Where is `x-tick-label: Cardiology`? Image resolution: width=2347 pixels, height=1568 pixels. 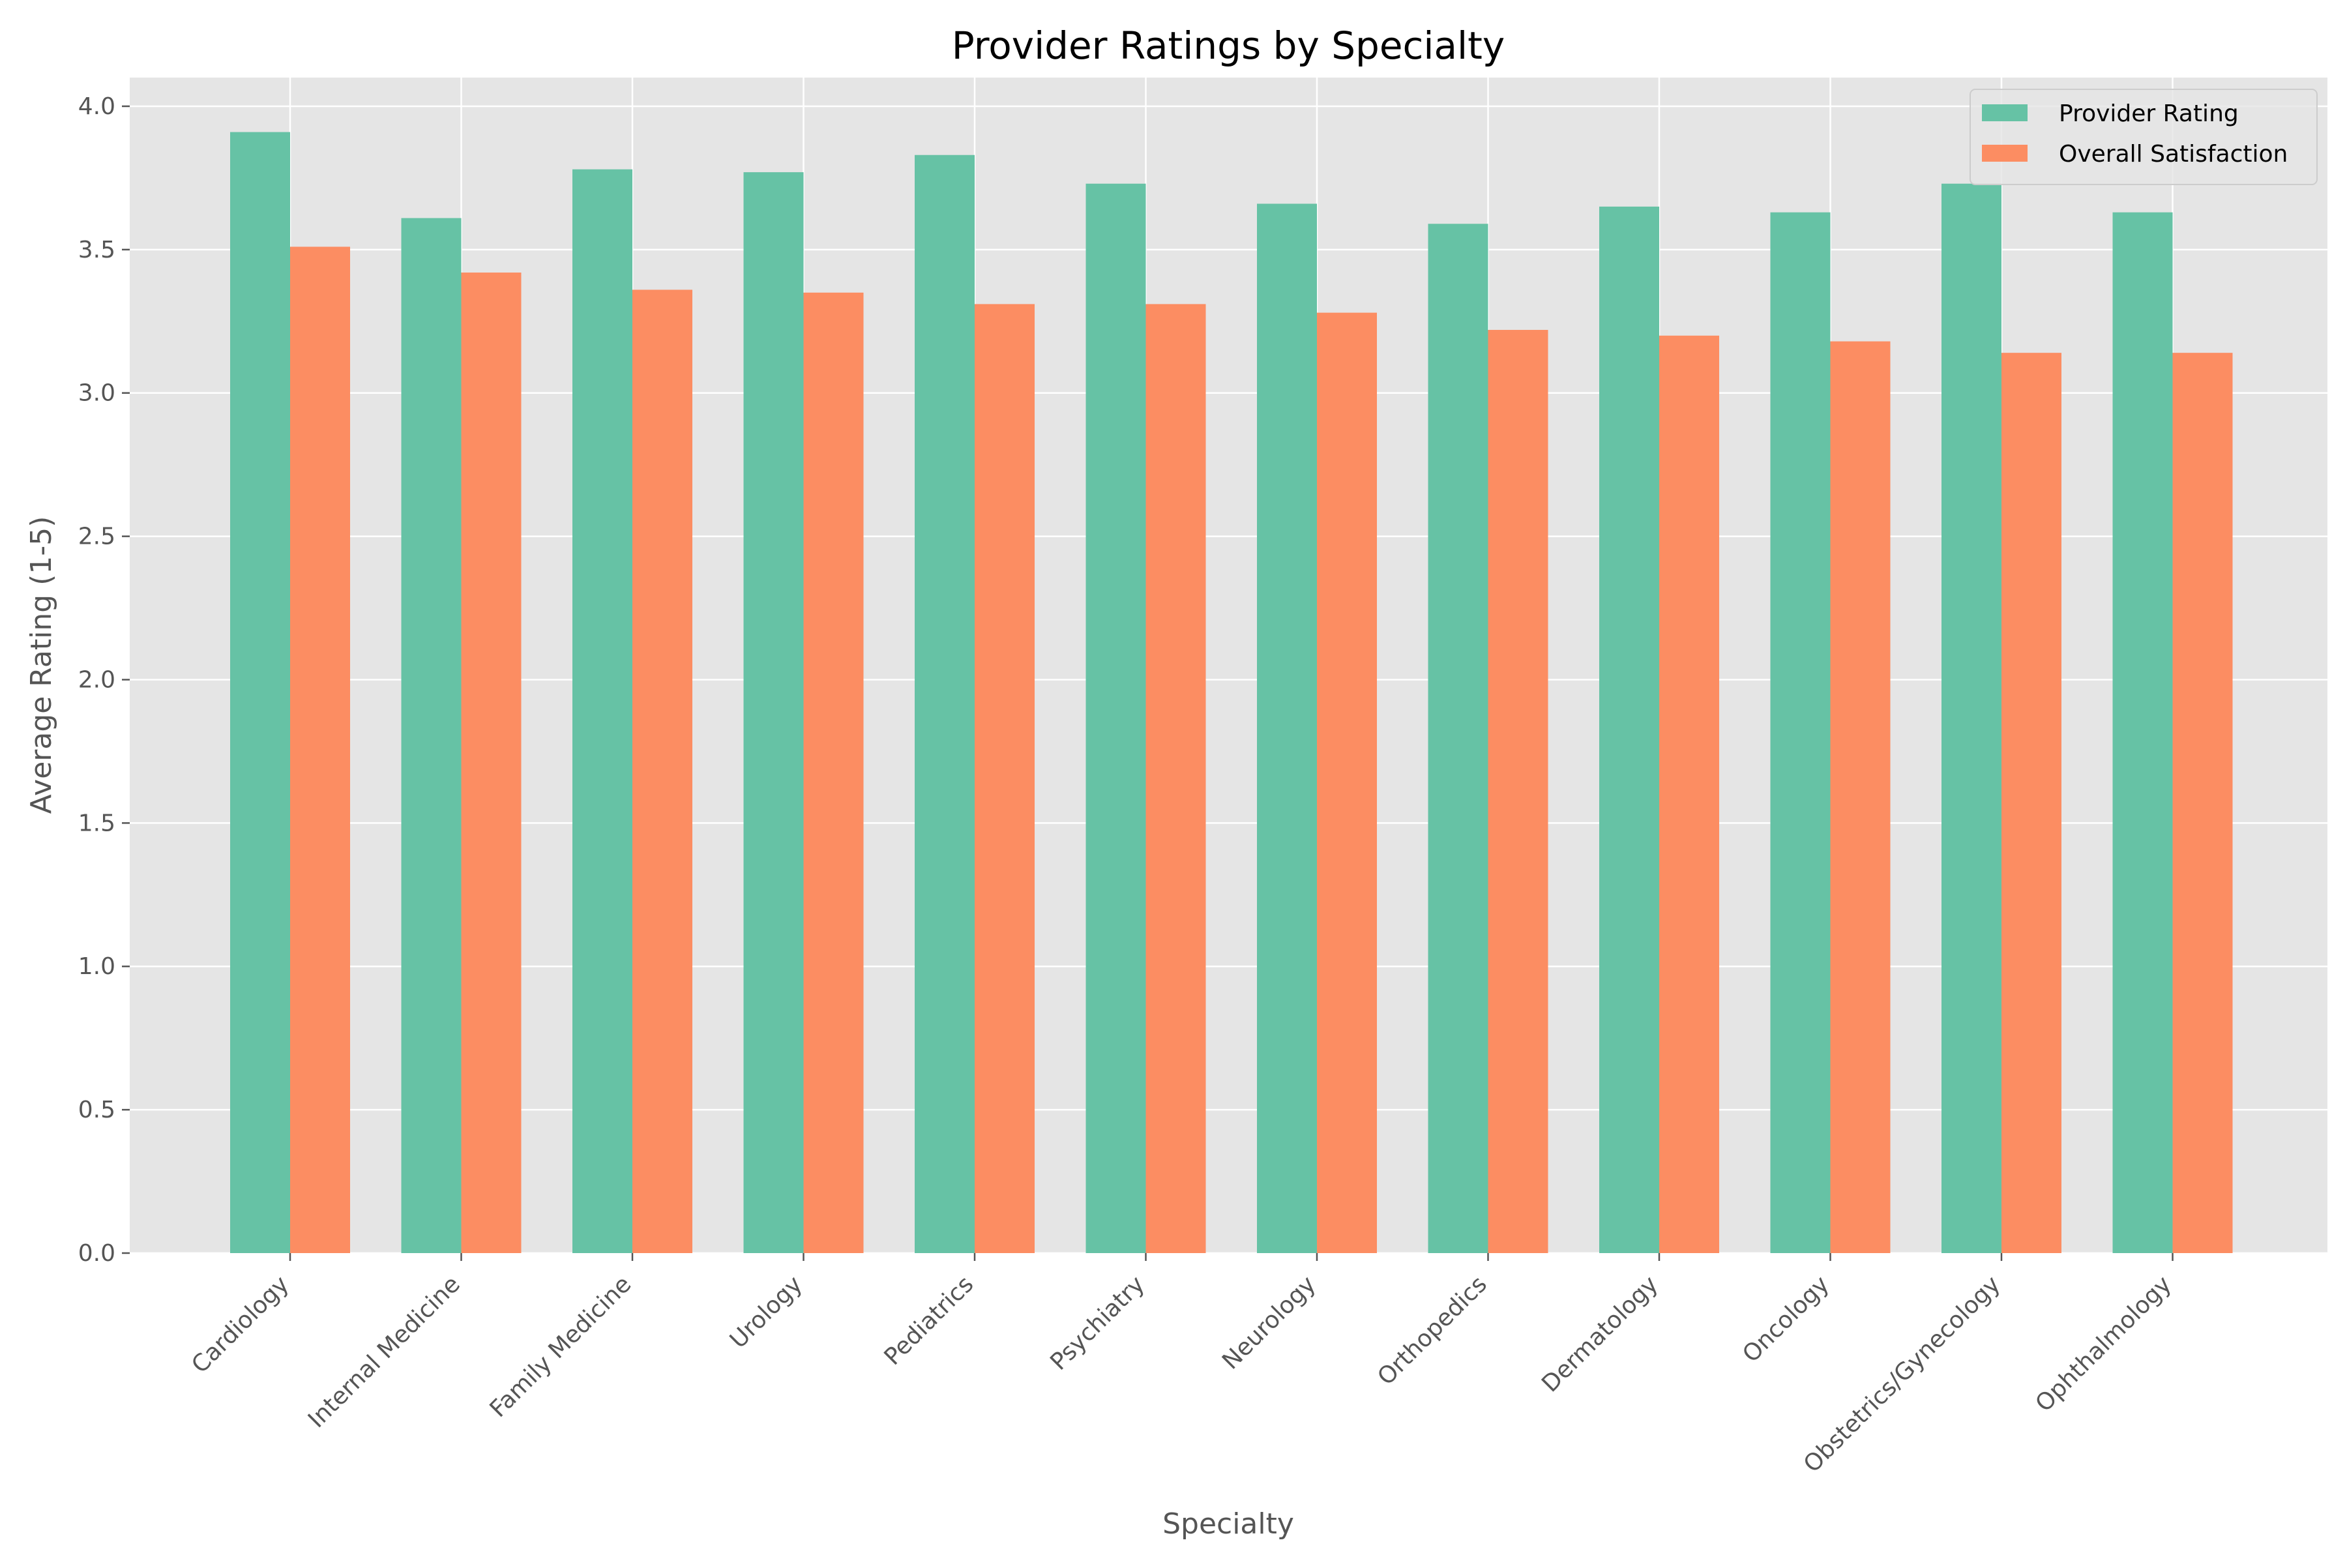 x-tick-label: Cardiology is located at coordinates (240, 1324).